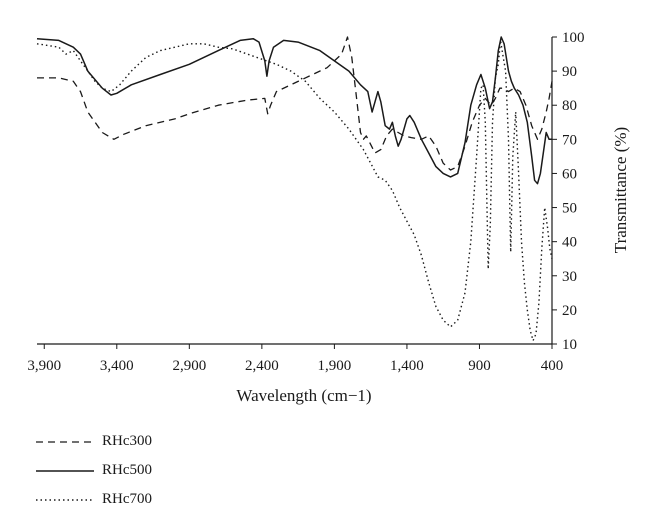 The image size is (660, 530). I want to click on y-axis-ticks: 10 20 30 40 50 60 70 80 90 100, so click(568, 191).